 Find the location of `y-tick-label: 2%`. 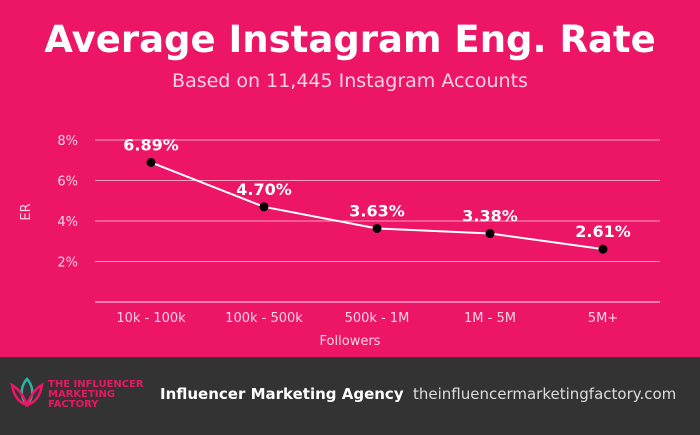

y-tick-label: 2% is located at coordinates (67, 263).